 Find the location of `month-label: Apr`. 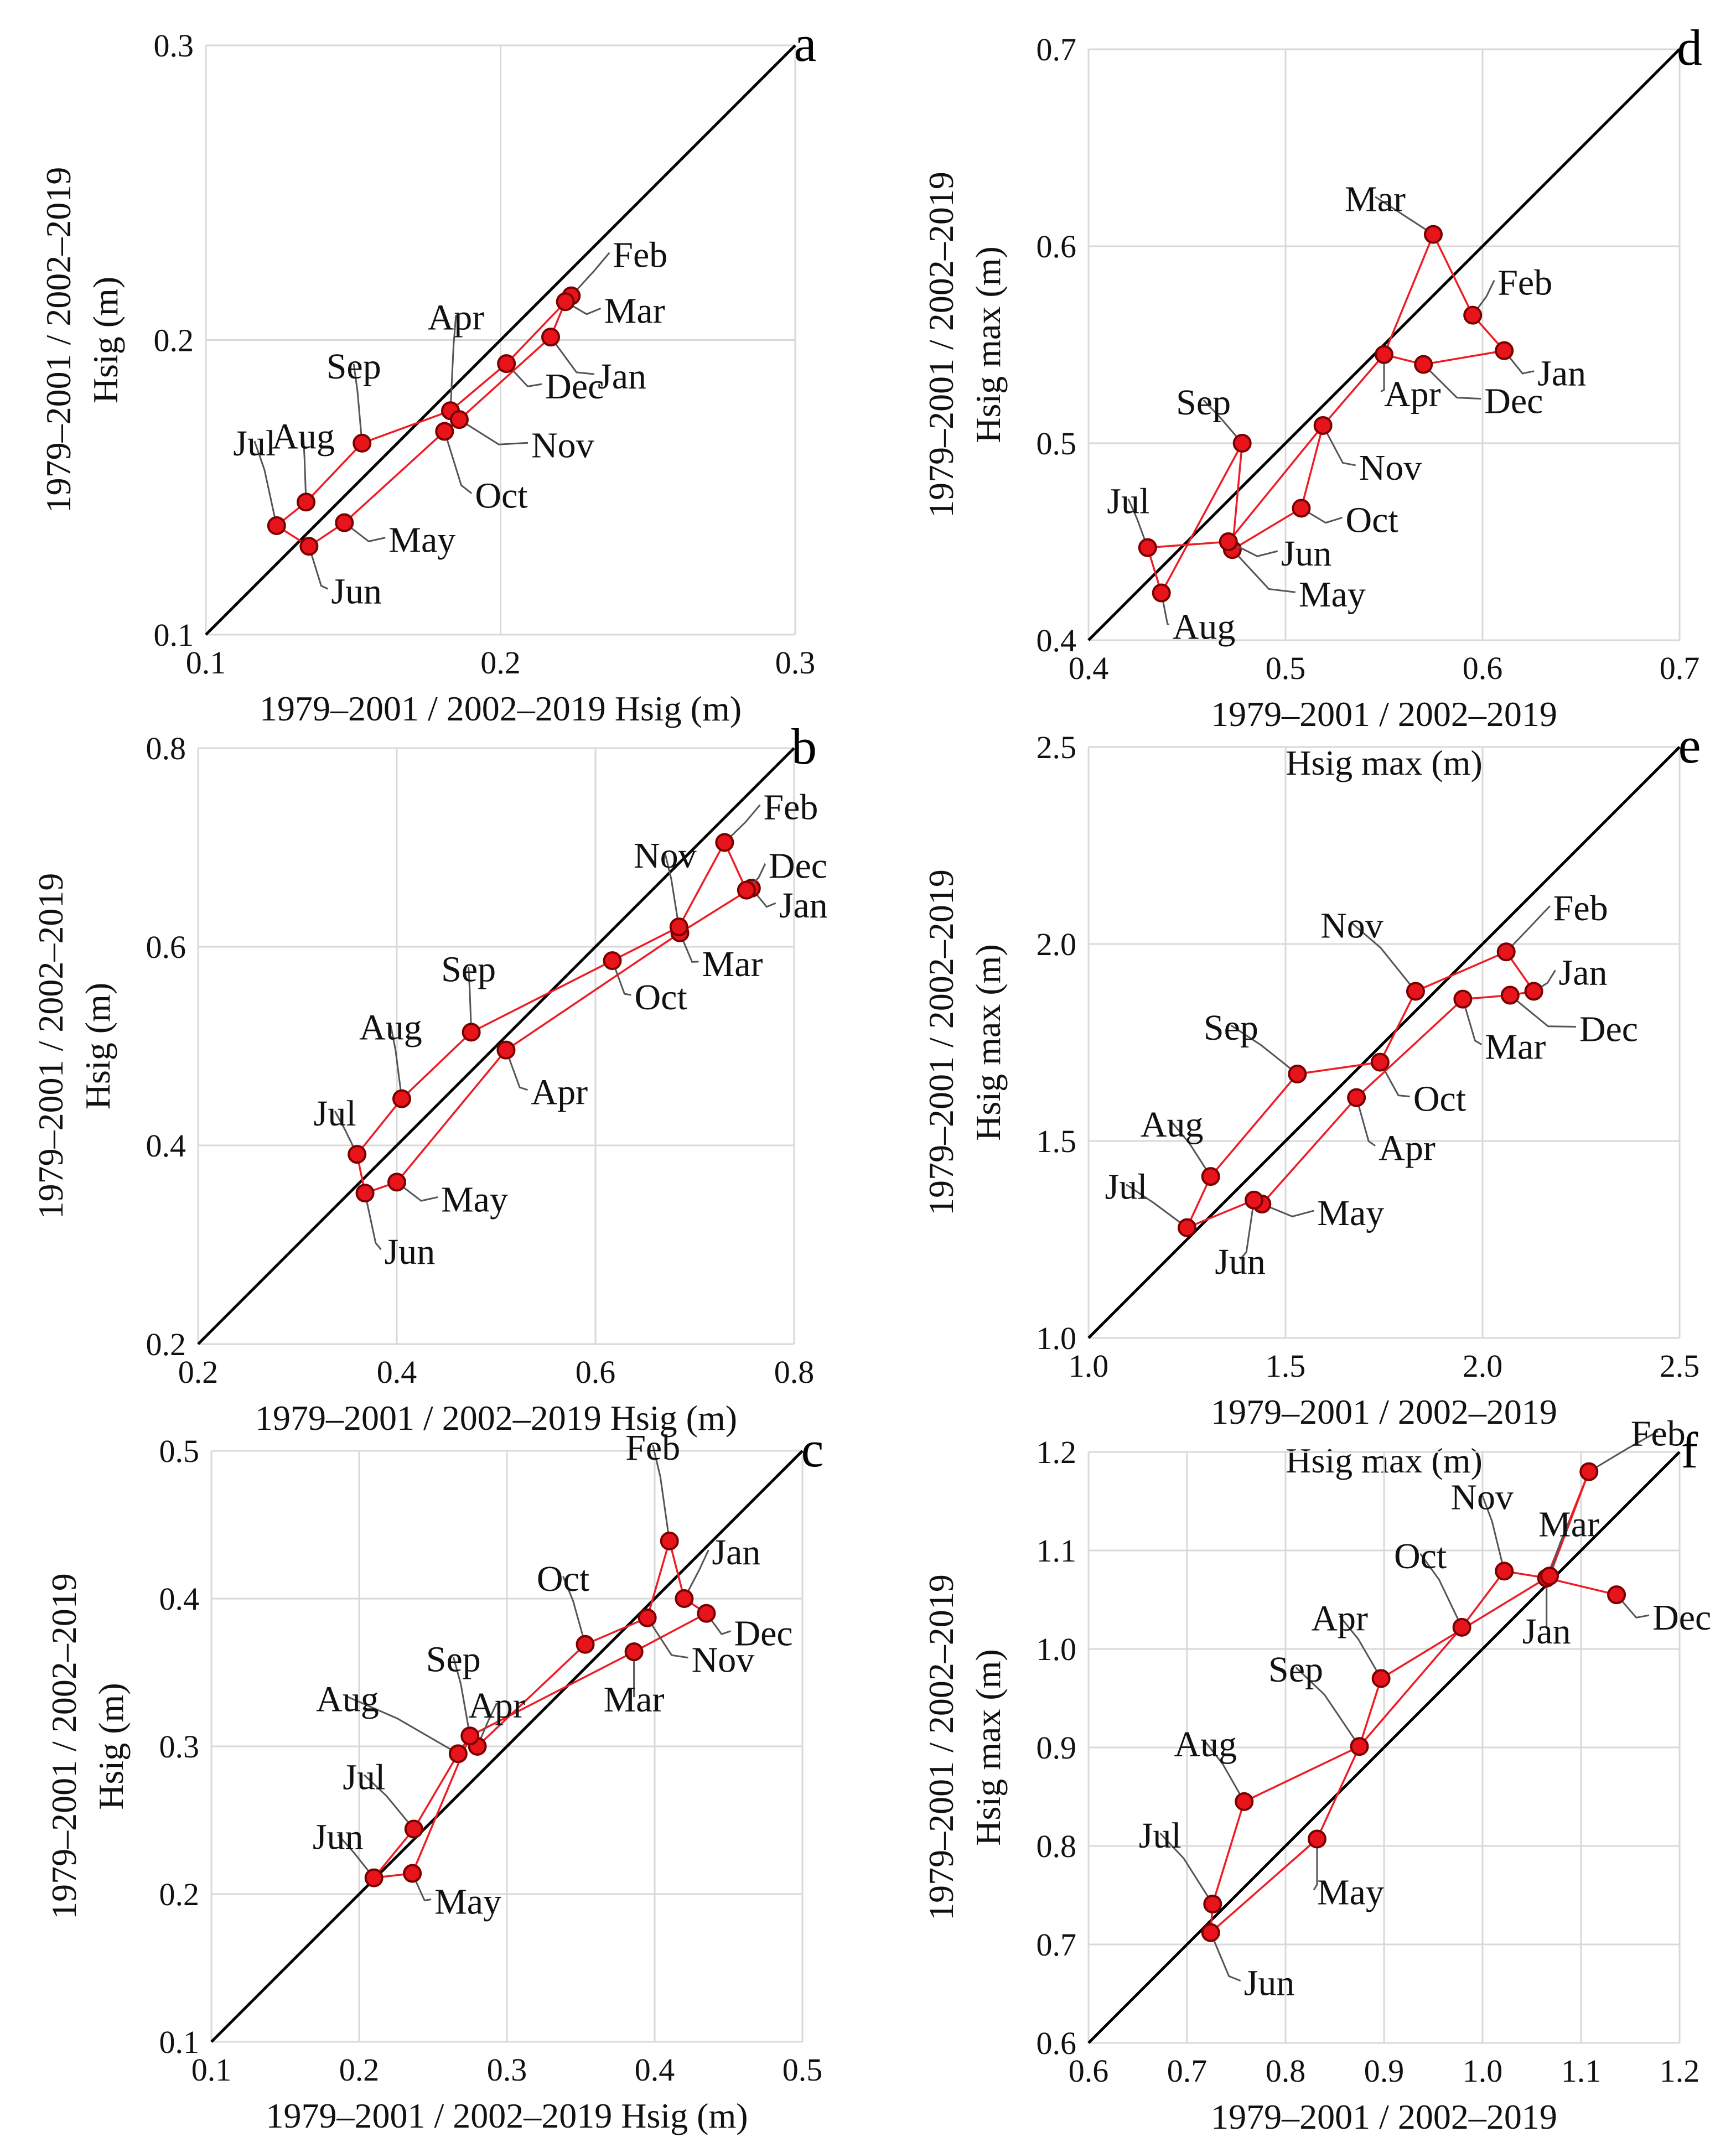

month-label: Apr is located at coordinates (456, 317).